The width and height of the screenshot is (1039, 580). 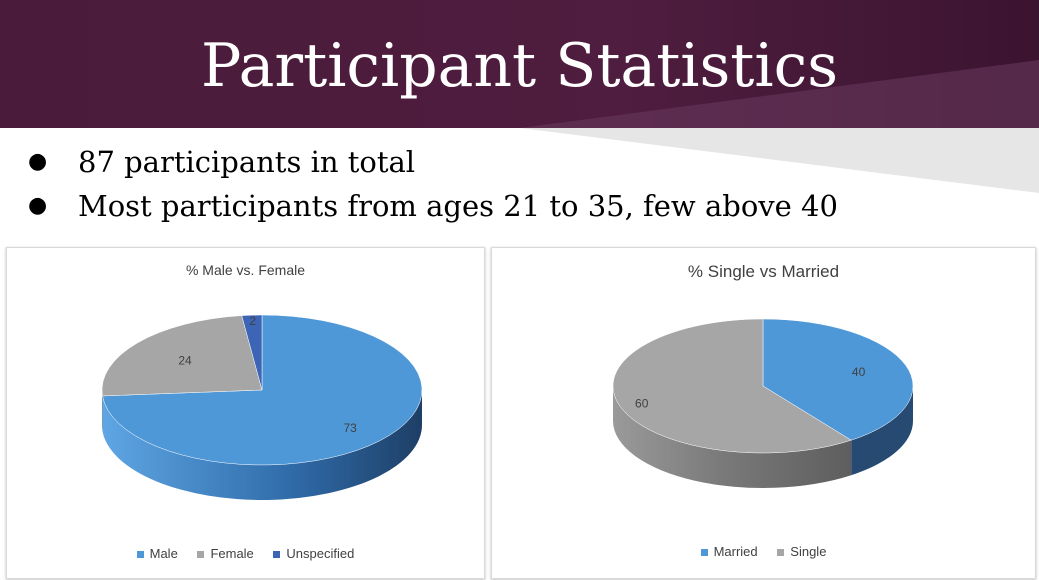 What do you see at coordinates (245, 270) in the screenshot?
I see `chart-gender-title: % Male vs. Female` at bounding box center [245, 270].